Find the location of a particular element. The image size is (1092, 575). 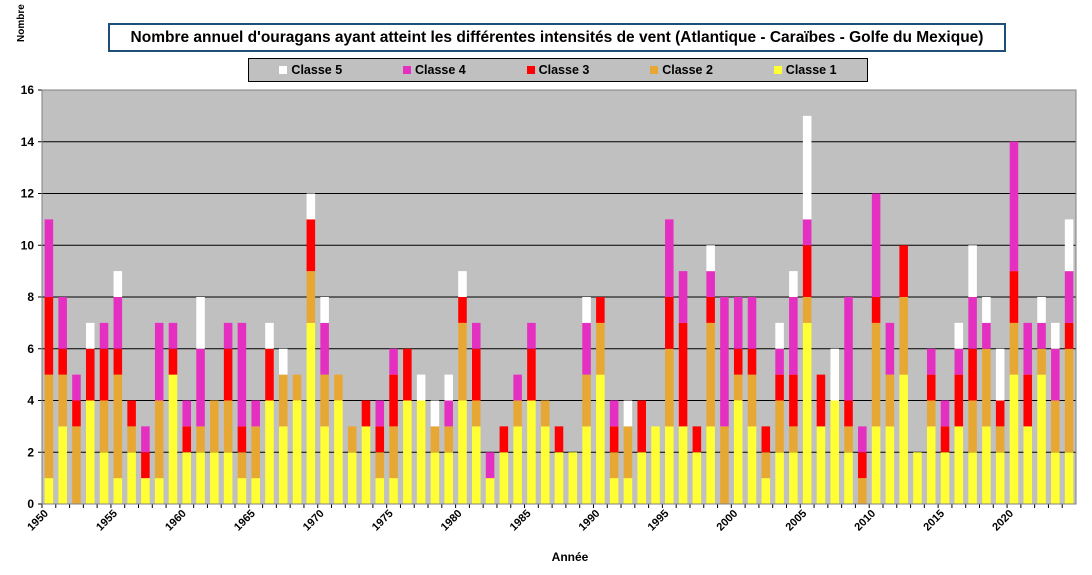

bar-classe-3-1991 is located at coordinates (614, 439).